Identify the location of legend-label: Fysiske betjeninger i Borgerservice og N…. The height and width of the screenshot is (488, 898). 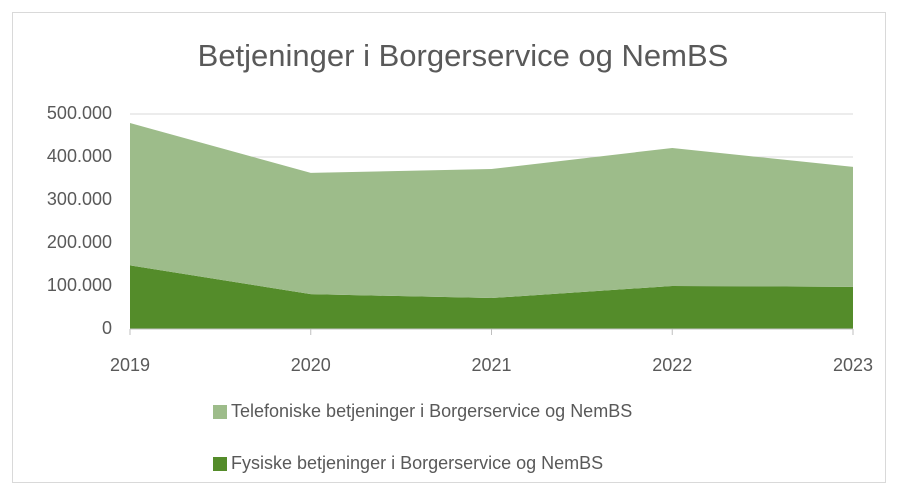
(417, 463).